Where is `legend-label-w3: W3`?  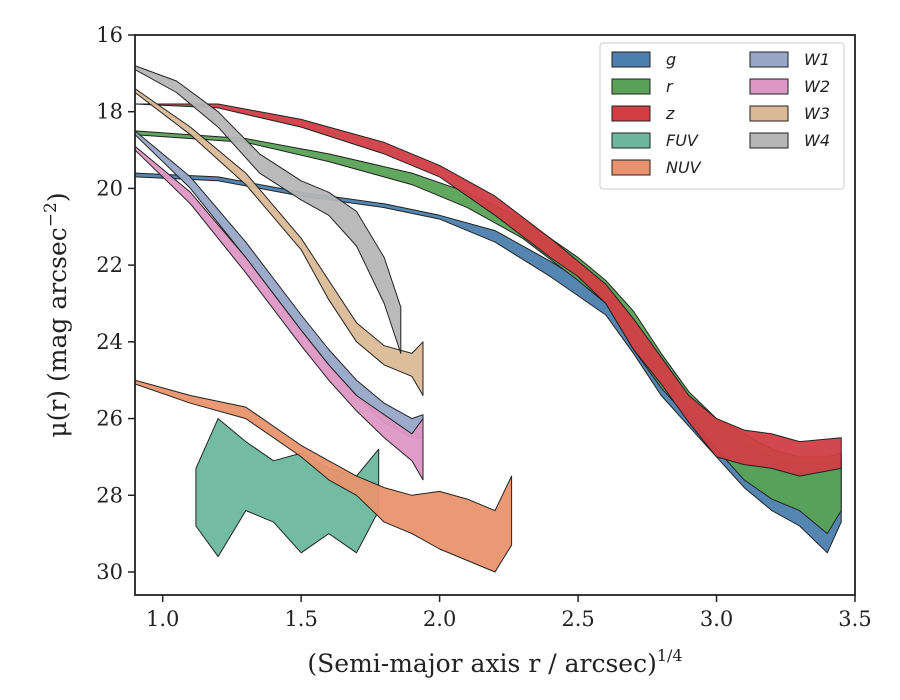 legend-label-w3: W3 is located at coordinates (817, 113).